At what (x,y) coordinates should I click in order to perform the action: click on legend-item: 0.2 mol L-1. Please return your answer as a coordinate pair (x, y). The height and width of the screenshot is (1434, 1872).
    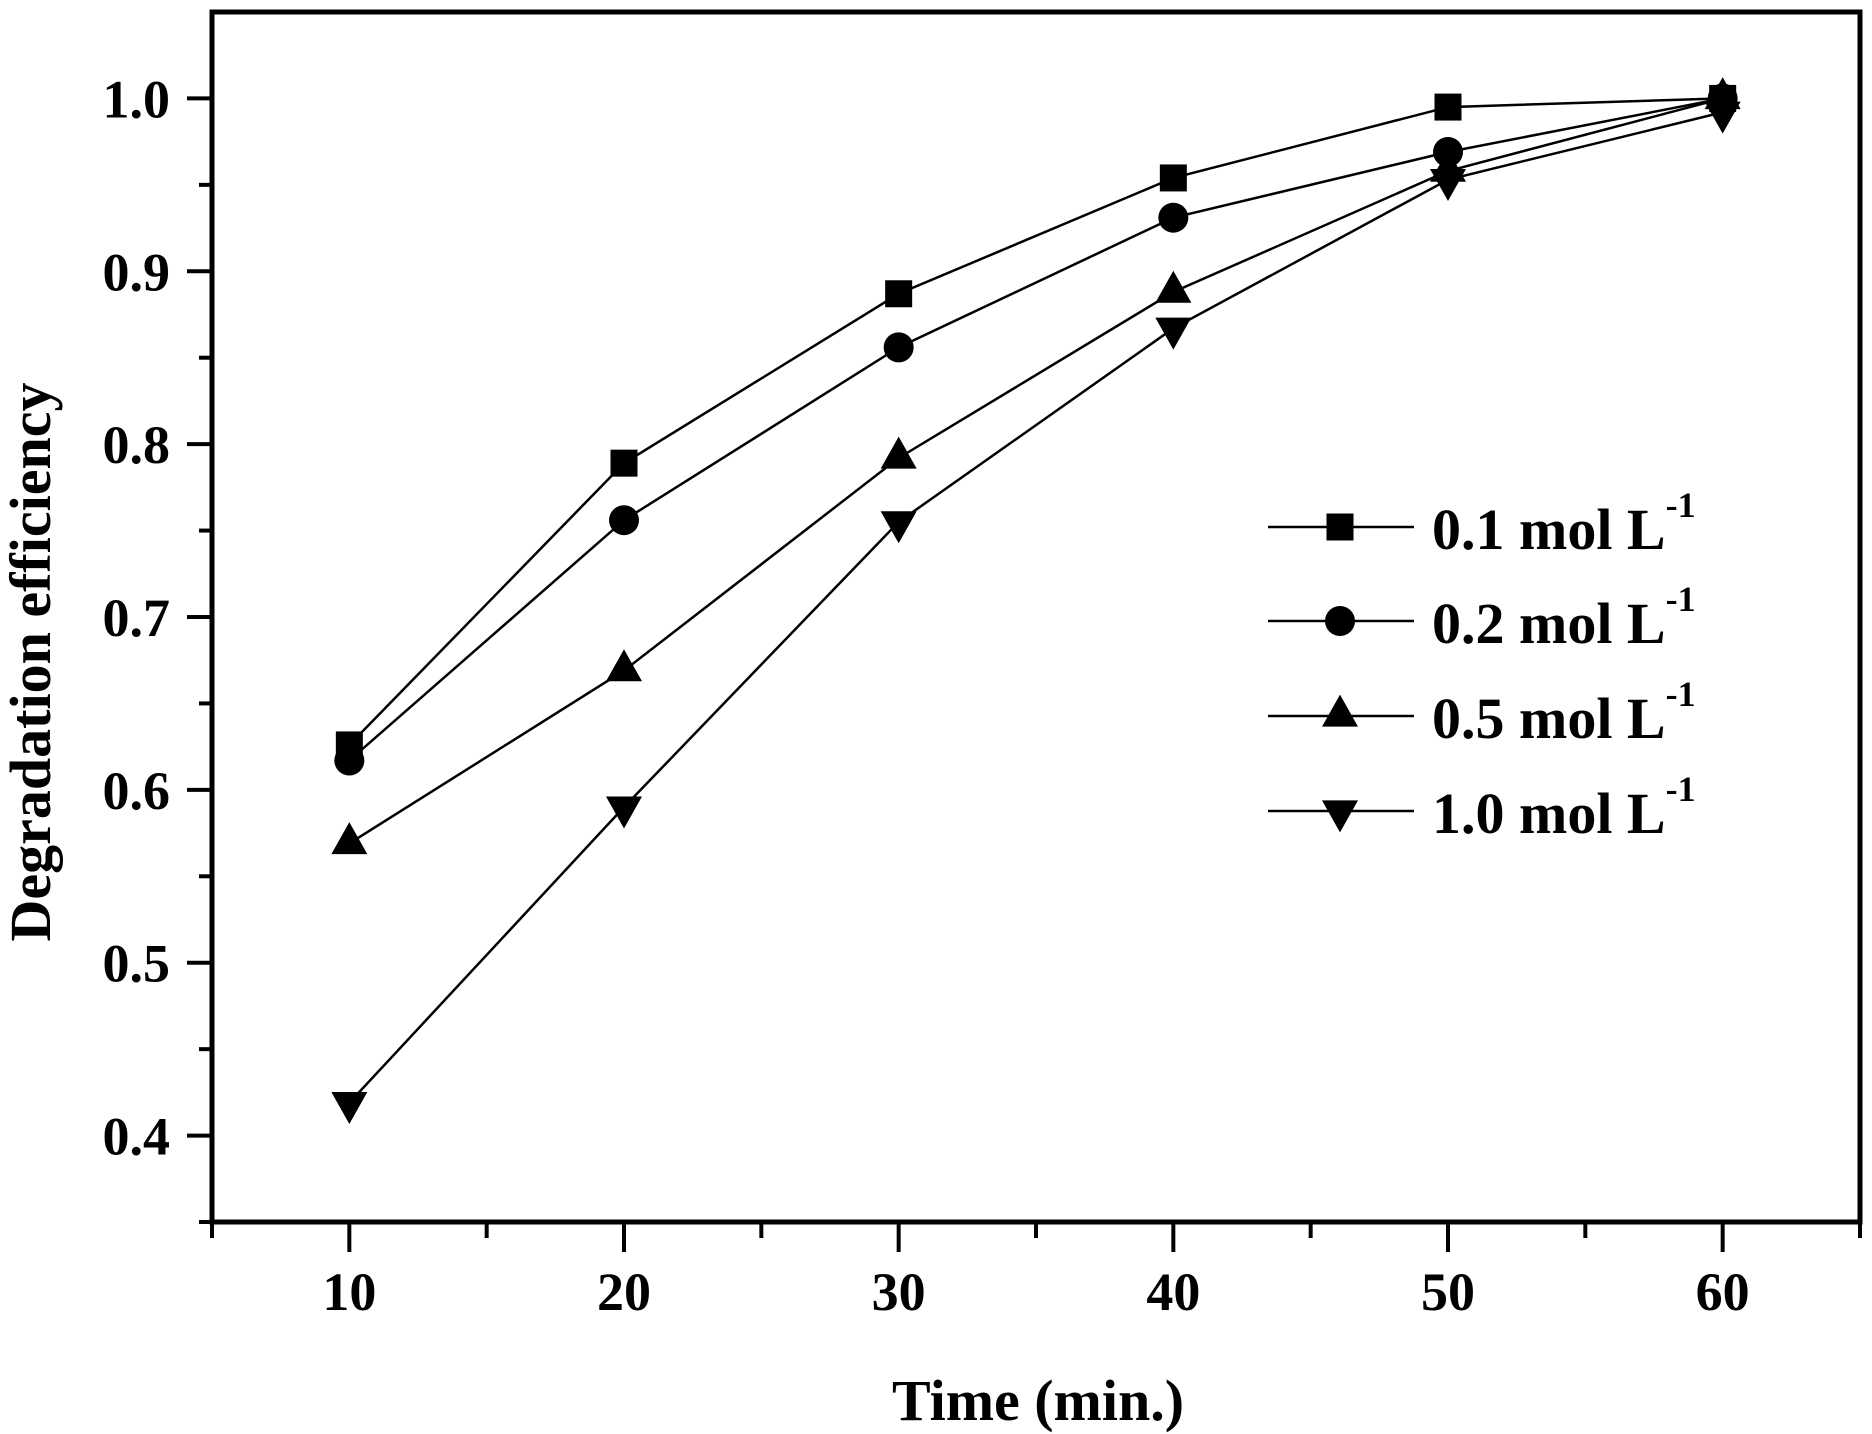
    Looking at the image, I should click on (1482, 617).